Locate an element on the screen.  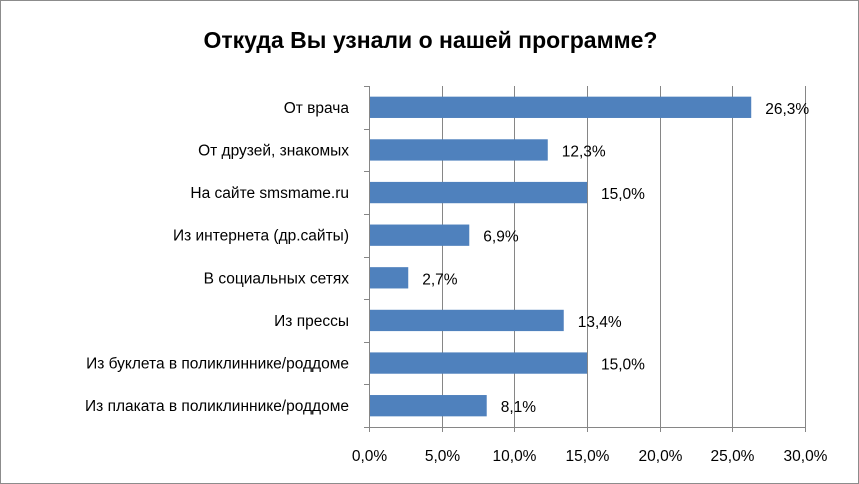
data-label: 8,1% is located at coordinates (519, 407).